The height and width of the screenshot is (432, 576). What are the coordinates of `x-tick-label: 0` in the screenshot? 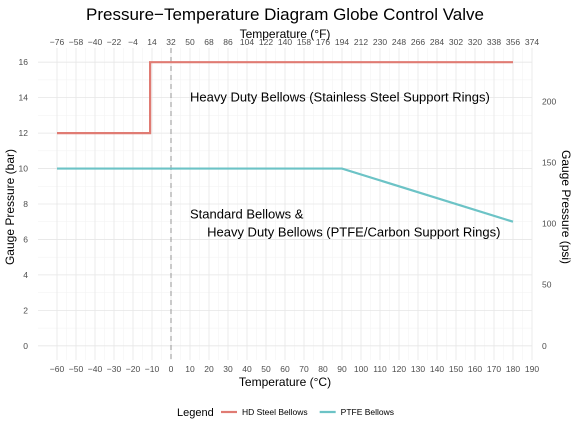 It's located at (171, 369).